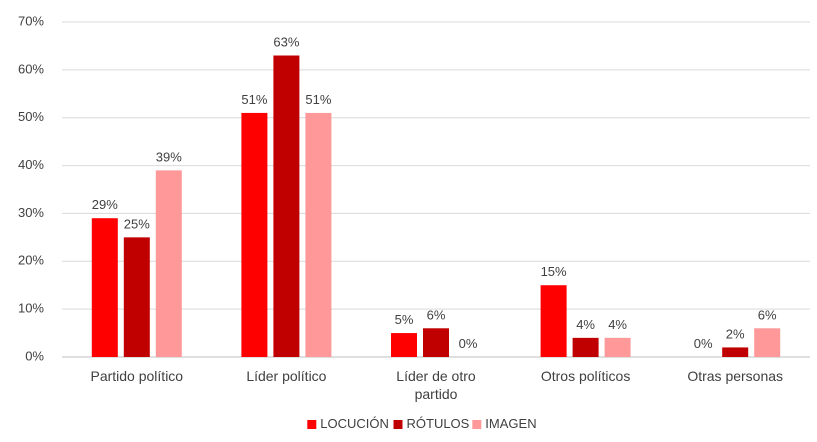 This screenshot has height=442, width=817. Describe the element at coordinates (438, 423) in the screenshot. I see `legend-label: RÓTULOS` at that location.